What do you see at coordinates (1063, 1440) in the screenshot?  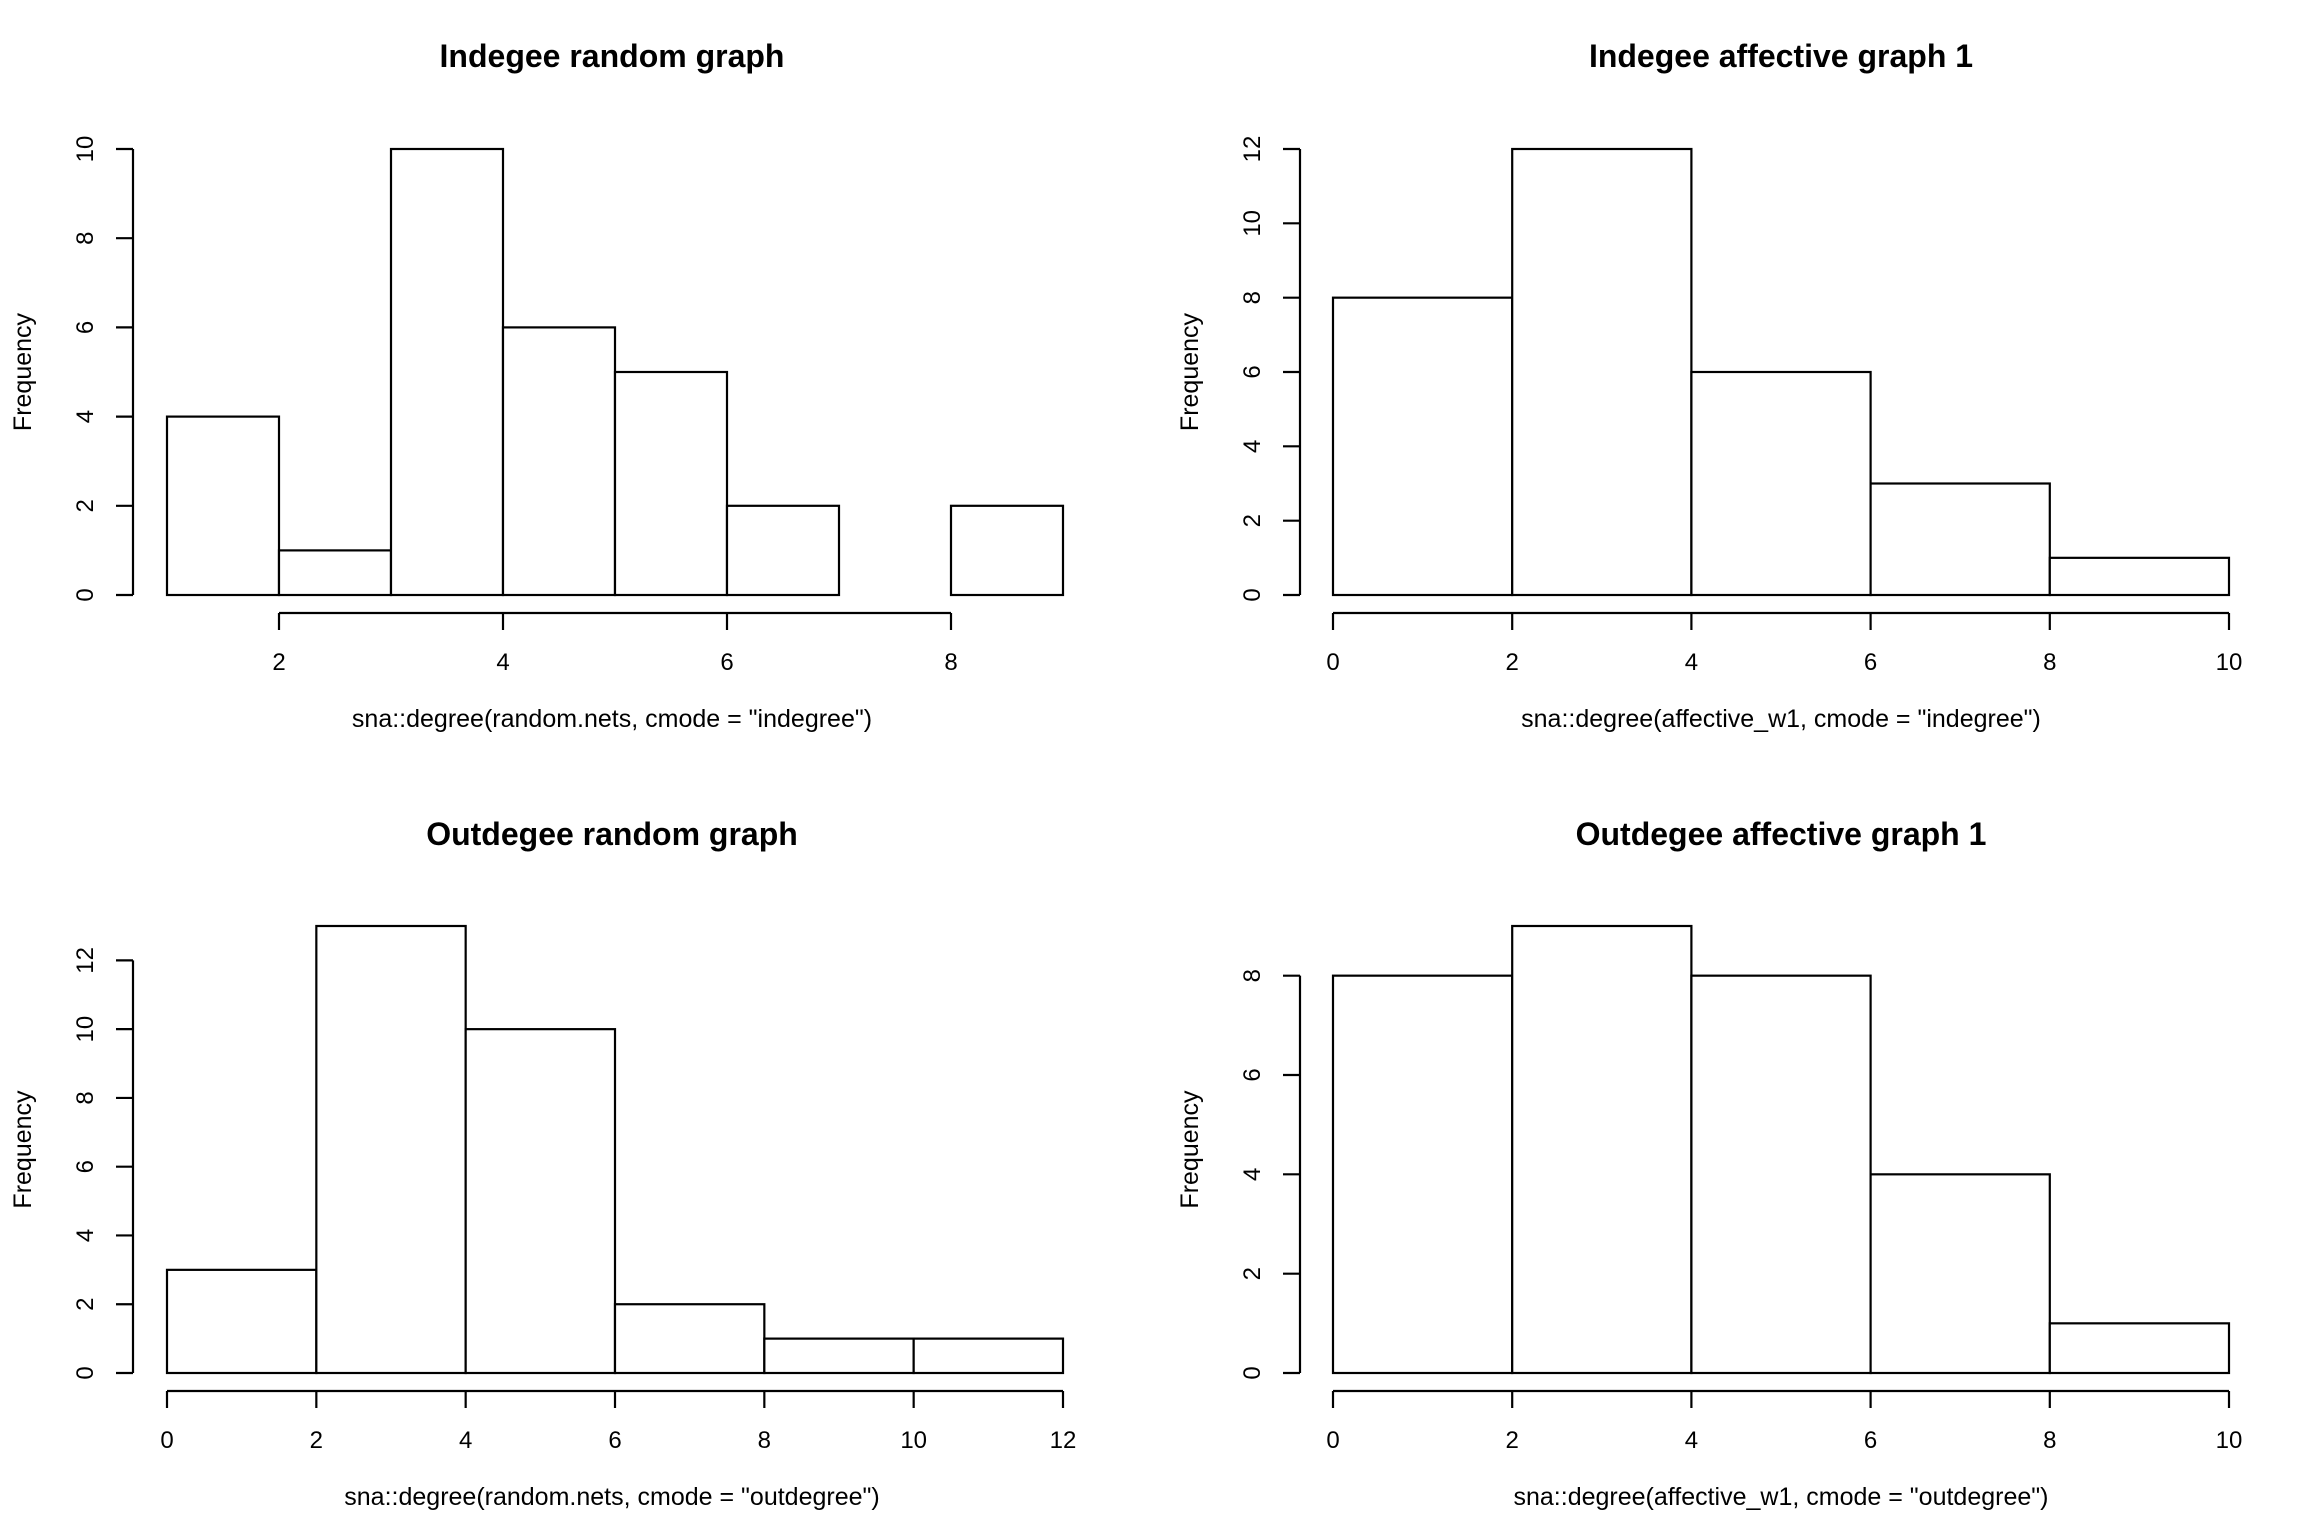 I see `x-tick-label: 12` at bounding box center [1063, 1440].